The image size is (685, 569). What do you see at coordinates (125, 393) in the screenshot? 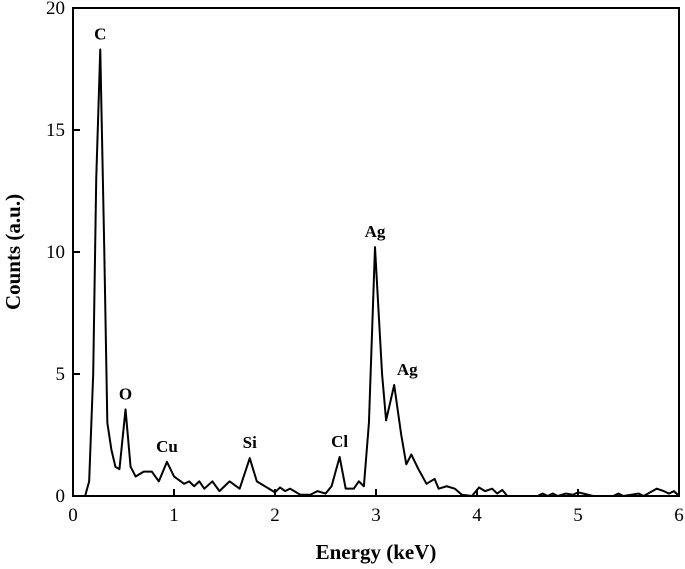
I see `peak-label: O` at bounding box center [125, 393].